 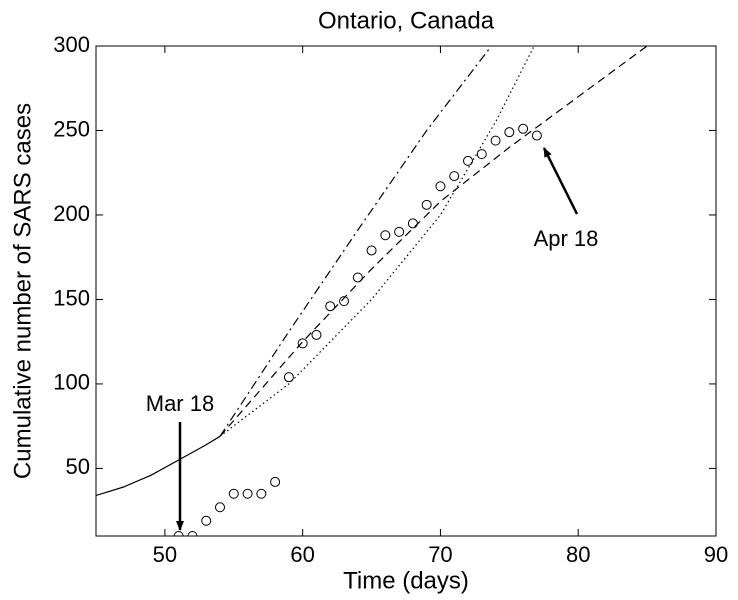 I want to click on y-tick-label: 300, so click(x=71, y=44).